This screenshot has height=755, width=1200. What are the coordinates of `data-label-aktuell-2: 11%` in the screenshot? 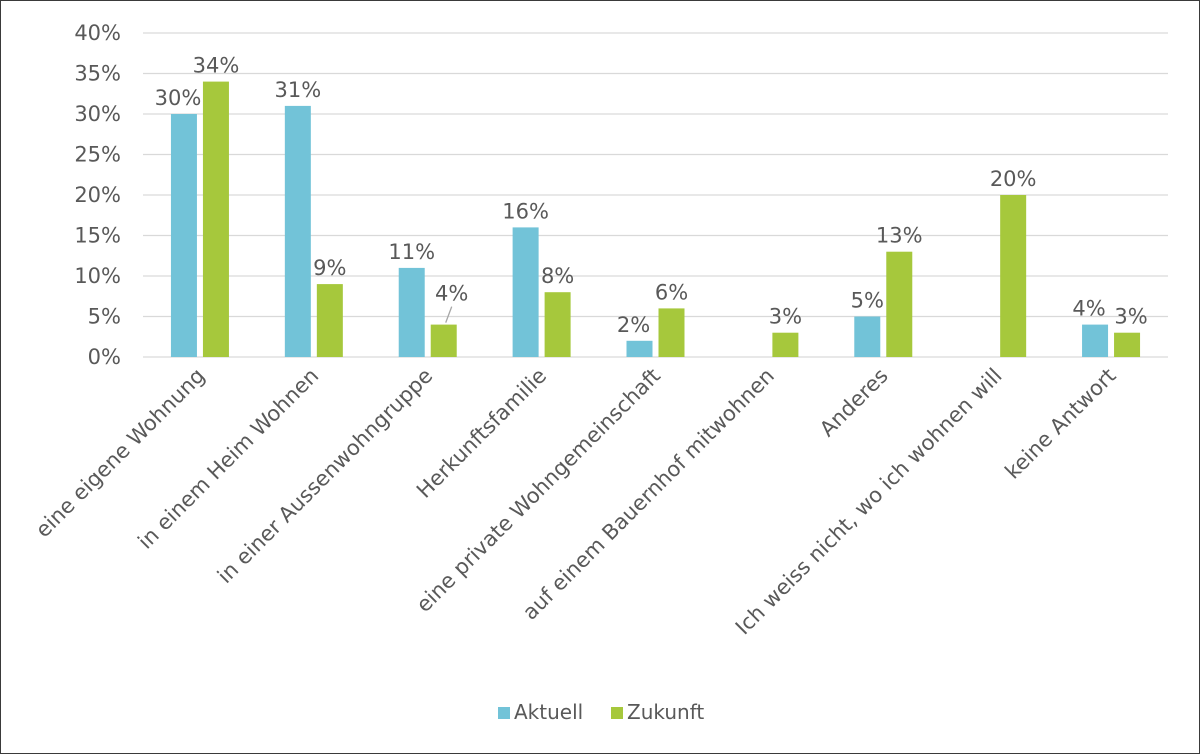 It's located at (411, 252).